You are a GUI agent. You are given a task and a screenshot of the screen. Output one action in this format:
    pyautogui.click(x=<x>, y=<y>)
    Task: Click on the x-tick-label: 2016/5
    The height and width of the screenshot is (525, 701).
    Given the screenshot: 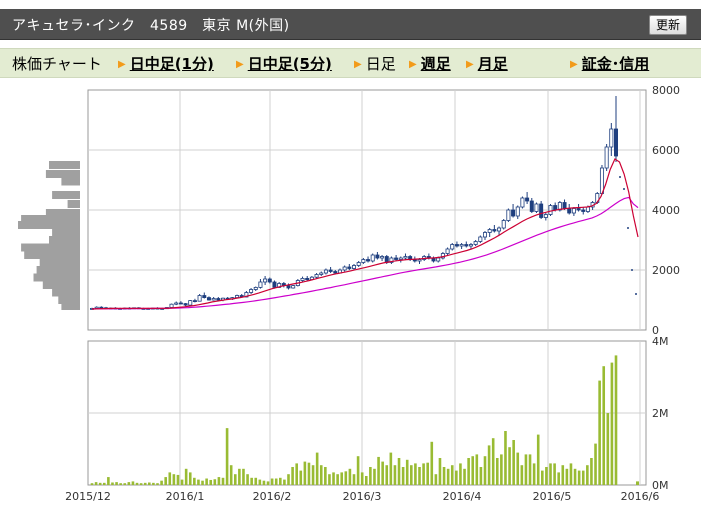 What is the action you would take?
    pyautogui.click(x=552, y=496)
    